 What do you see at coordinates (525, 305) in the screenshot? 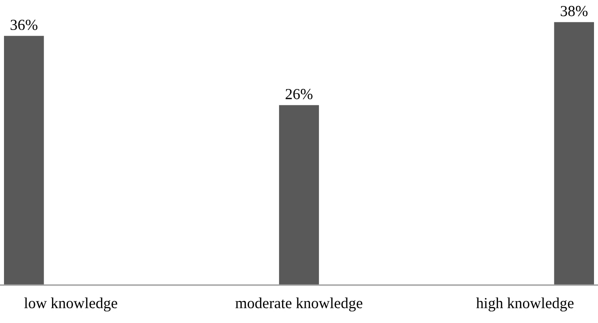
I see `x-tick-label: high knowledge` at bounding box center [525, 305].